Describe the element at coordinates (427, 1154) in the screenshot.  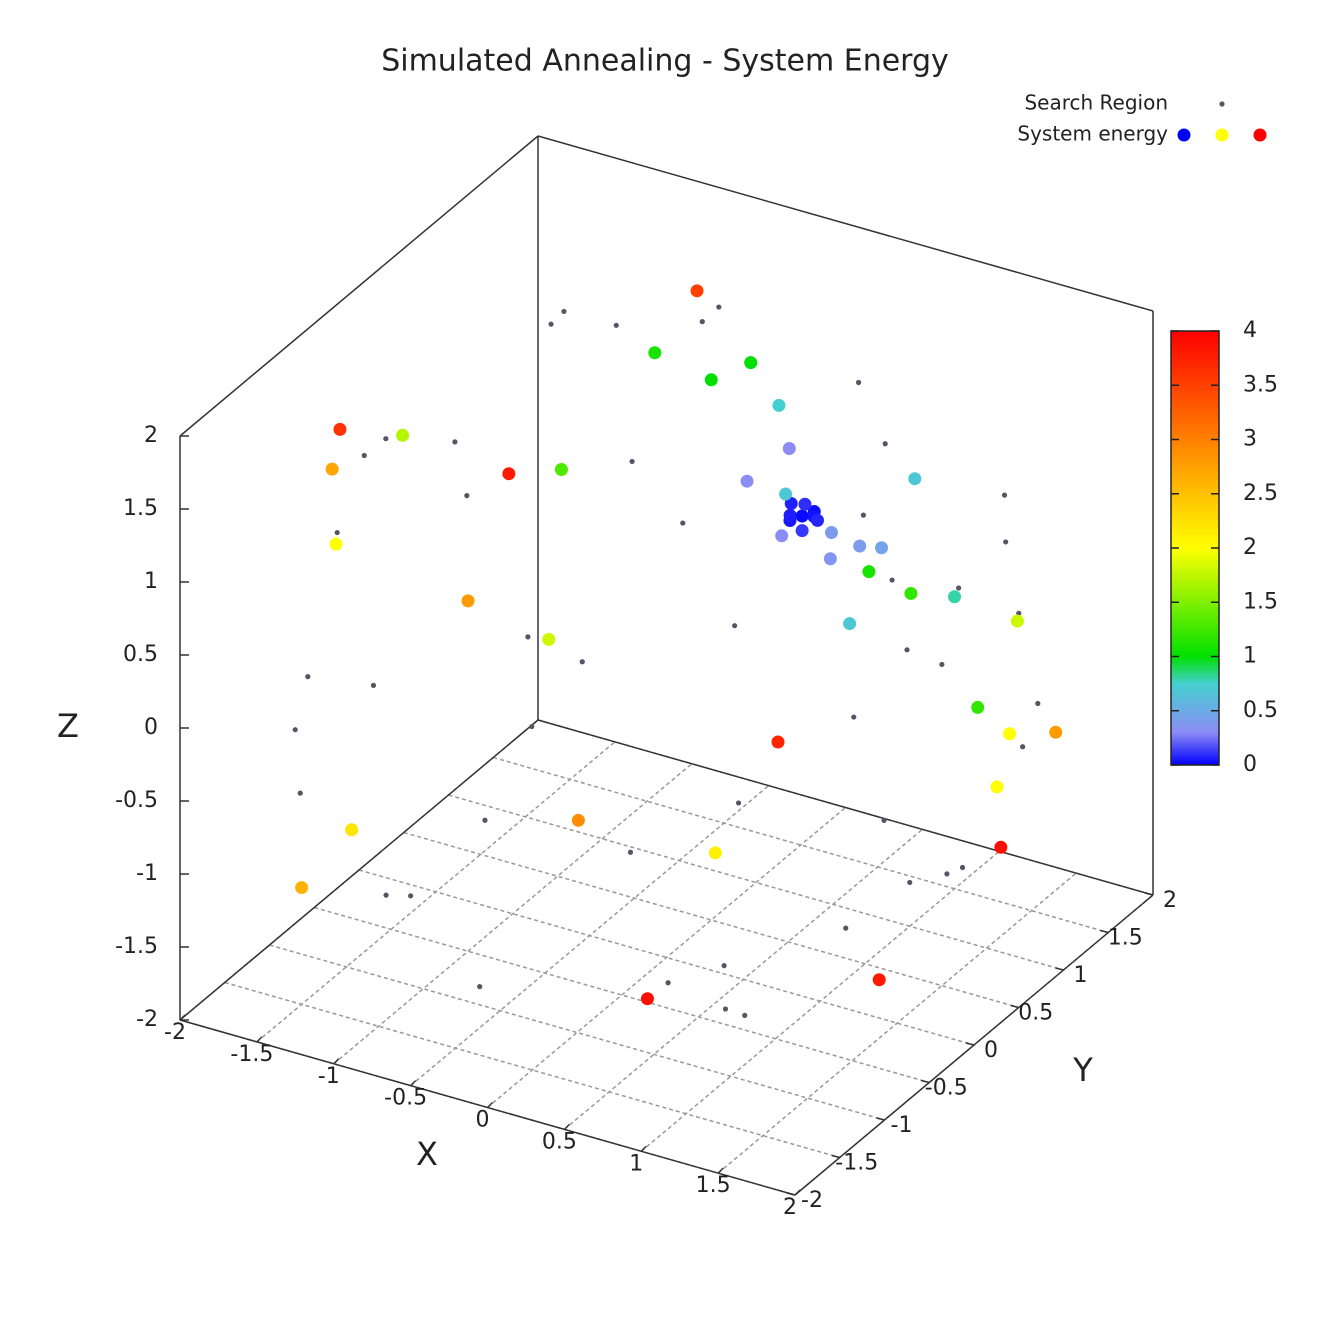
I see `x-axis-label: X` at that location.